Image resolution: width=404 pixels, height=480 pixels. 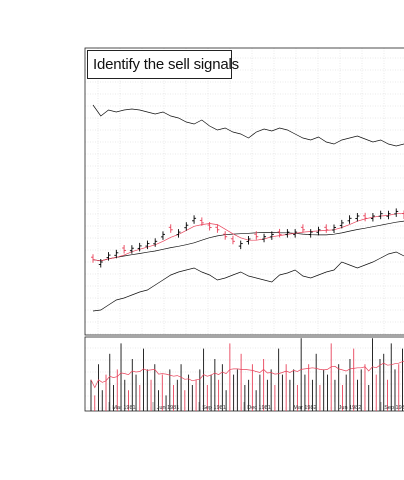 What do you see at coordinates (123, 408) in the screenshot?
I see `x-tick-label: Mar 1981` at bounding box center [123, 408].